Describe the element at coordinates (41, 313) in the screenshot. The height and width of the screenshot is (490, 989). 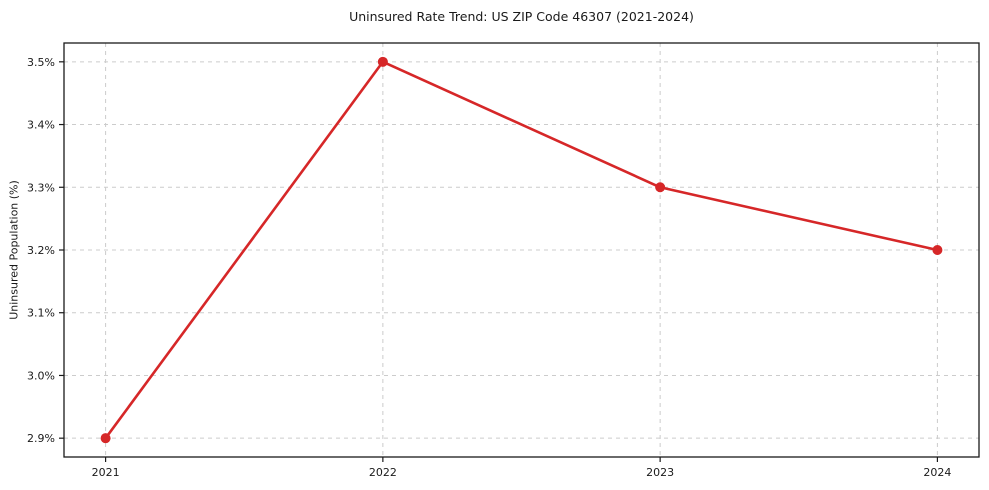
I see `y-tick-label: 3.1%` at that location.